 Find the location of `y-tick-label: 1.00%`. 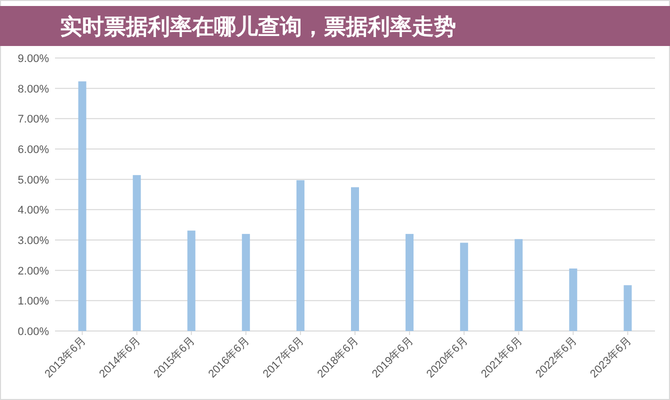

y-tick-label: 1.00% is located at coordinates (34, 302).